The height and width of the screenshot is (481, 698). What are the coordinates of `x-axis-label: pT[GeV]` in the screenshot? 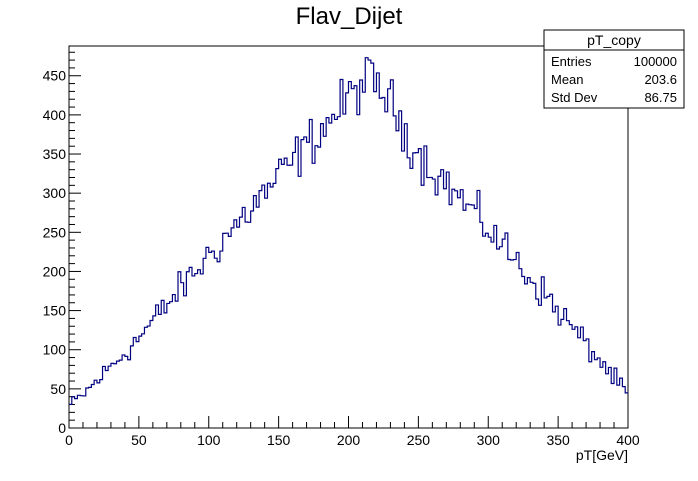 It's located at (602, 455).